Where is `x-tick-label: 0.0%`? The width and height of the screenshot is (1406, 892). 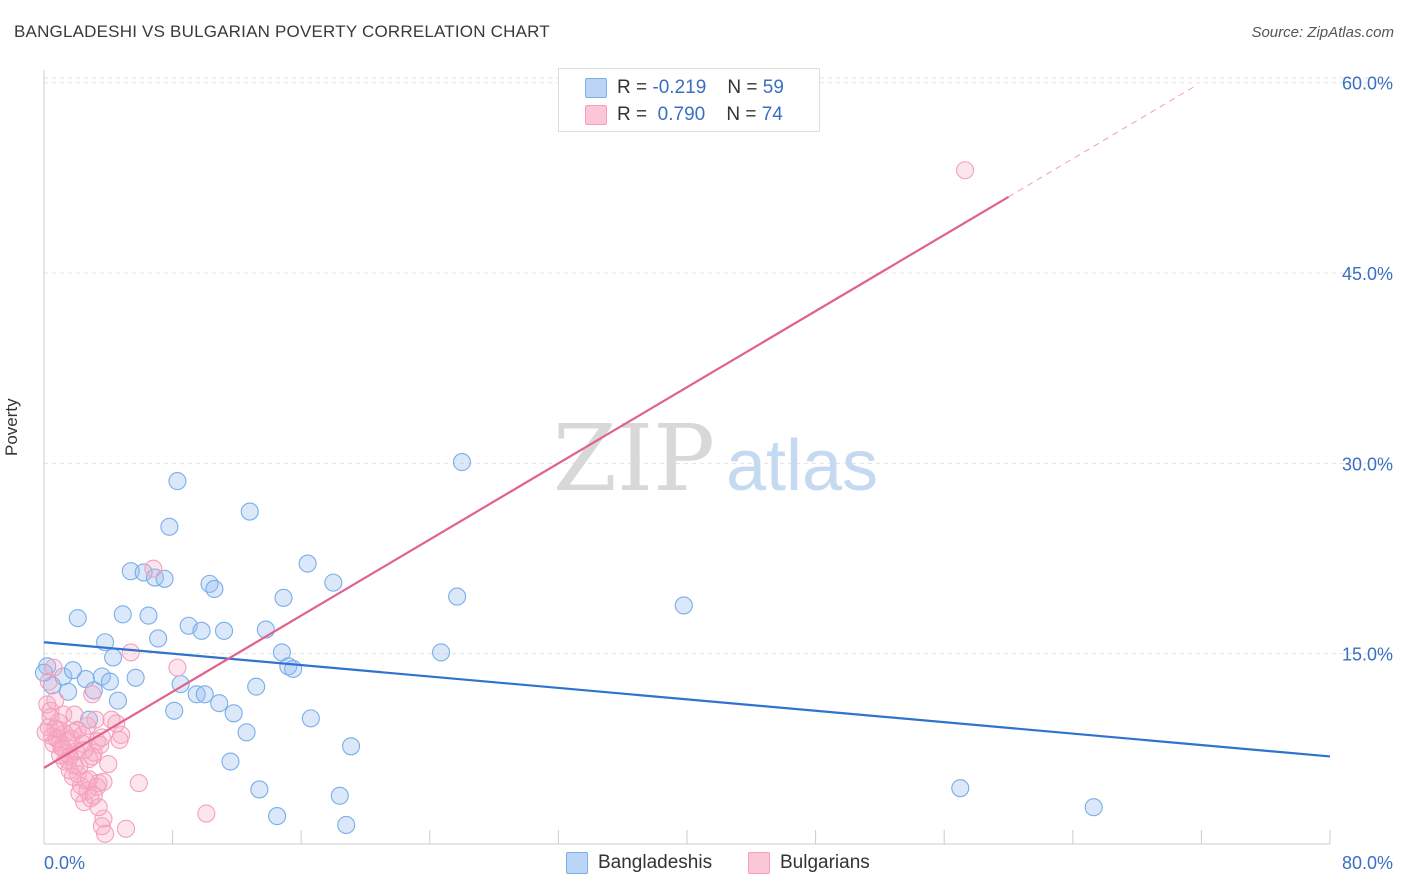 x-tick-label: 0.0% is located at coordinates (64, 863).